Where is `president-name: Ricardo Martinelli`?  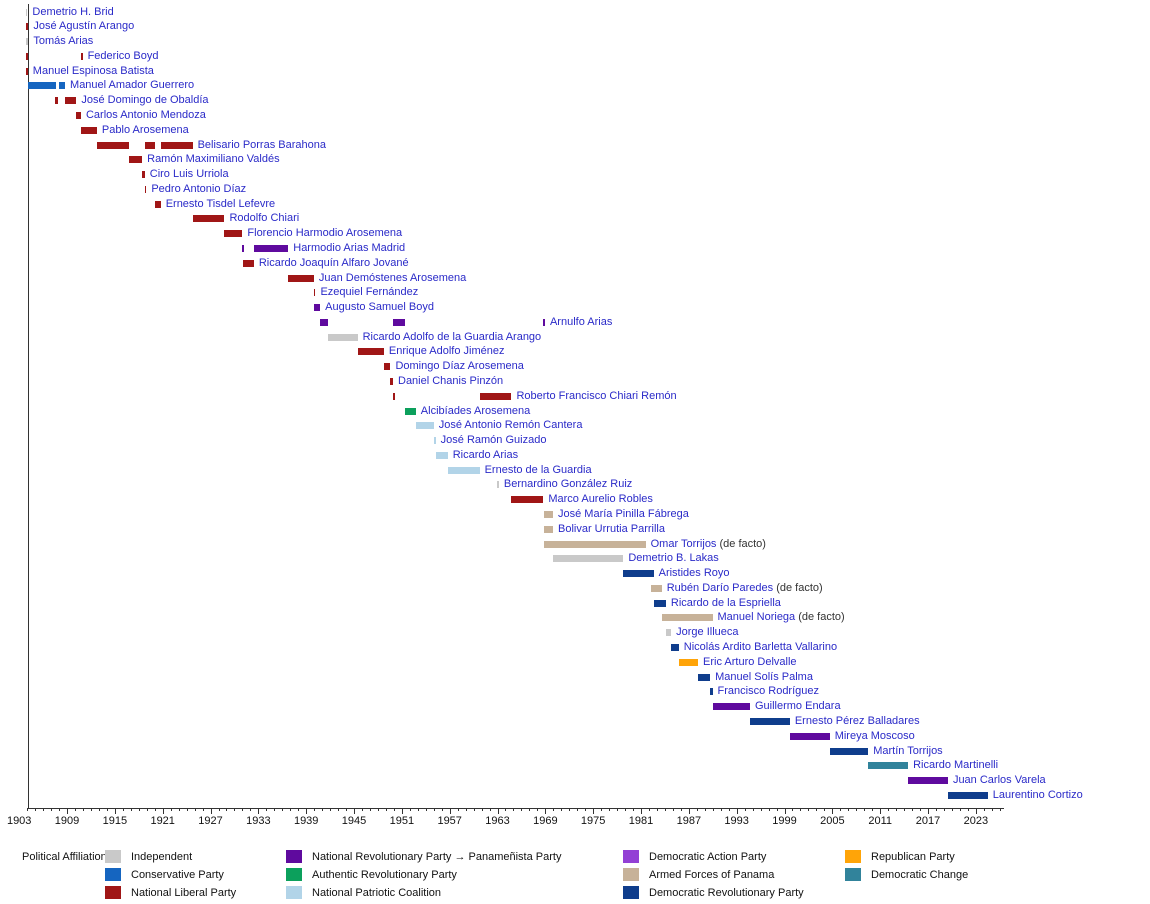
president-name: Ricardo Martinelli is located at coordinates (956, 765).